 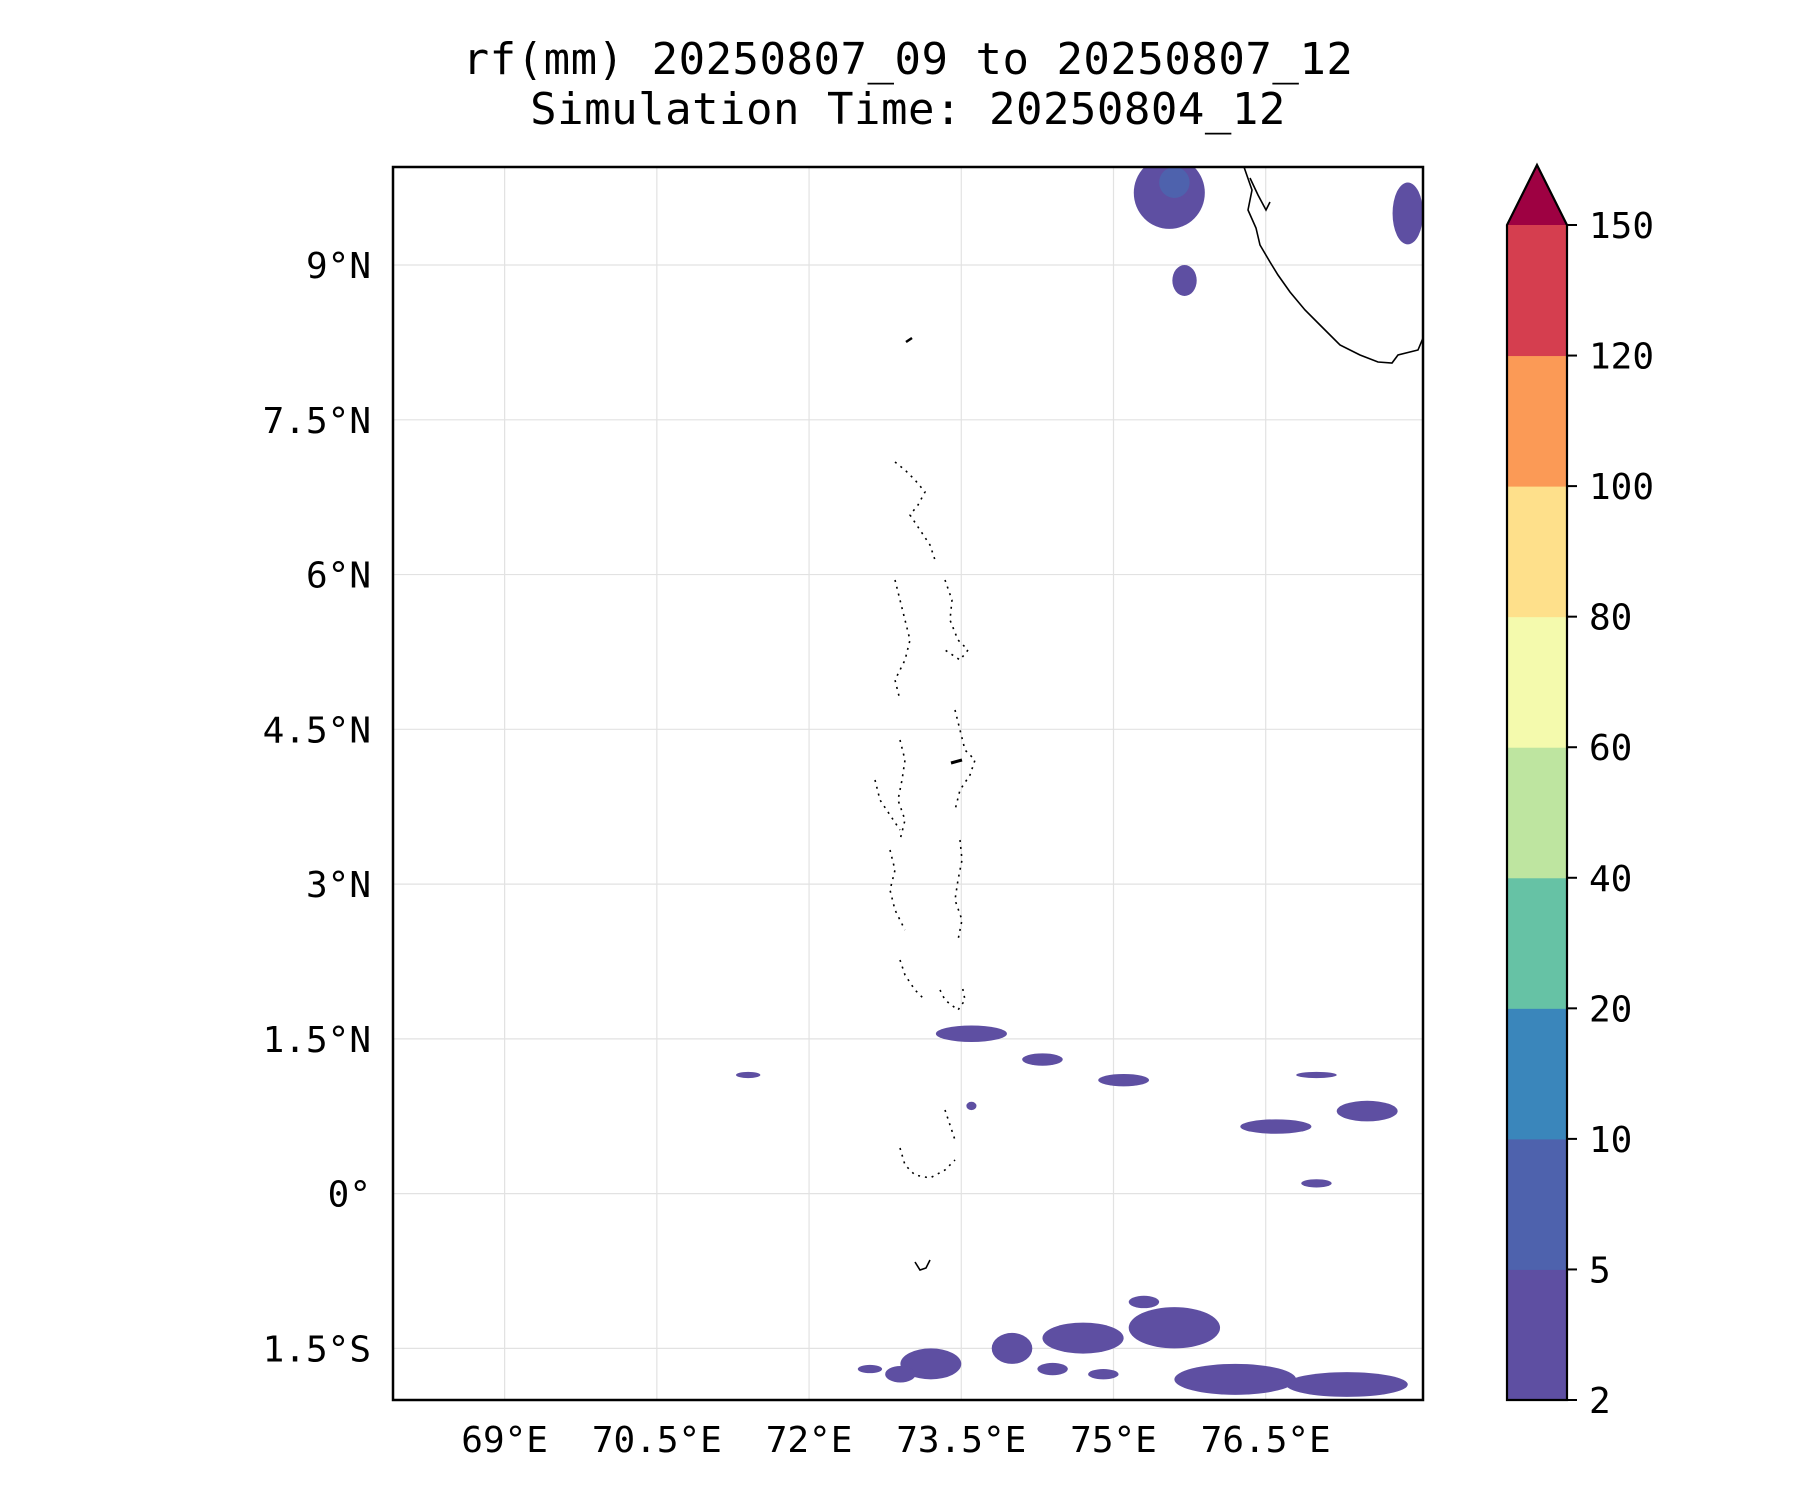 I want to click on colorbar-tick-label: 20, so click(x=1610, y=1009).